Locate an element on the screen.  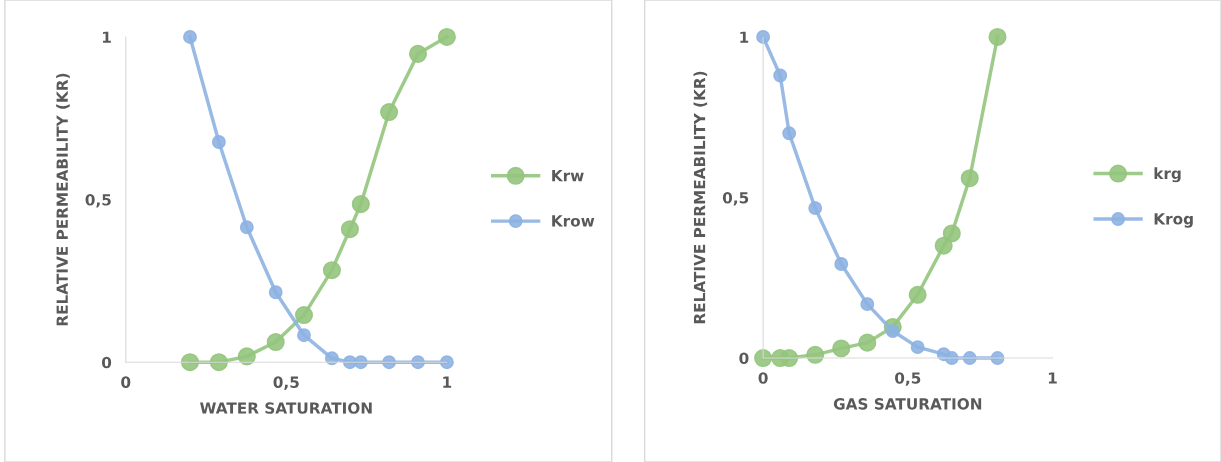
x-axis-title: GAS SATURATION is located at coordinates (907, 404).